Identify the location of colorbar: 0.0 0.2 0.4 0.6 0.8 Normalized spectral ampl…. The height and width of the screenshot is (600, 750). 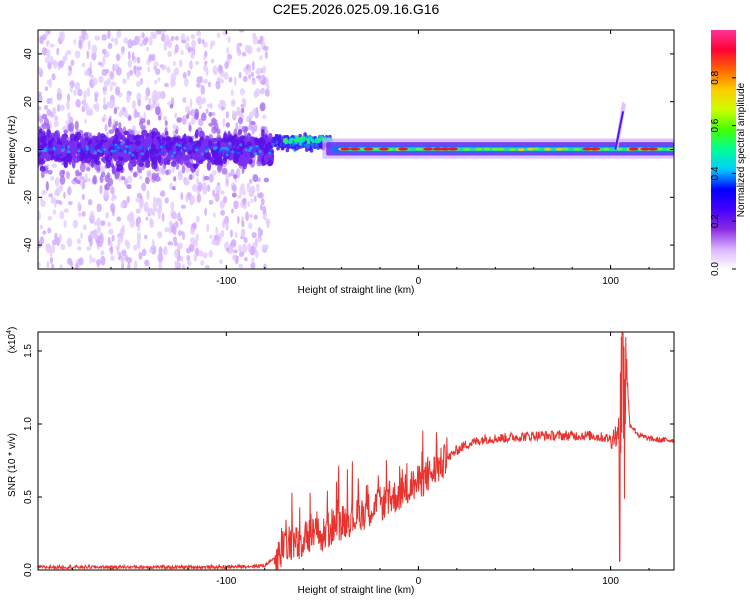
(728, 153).